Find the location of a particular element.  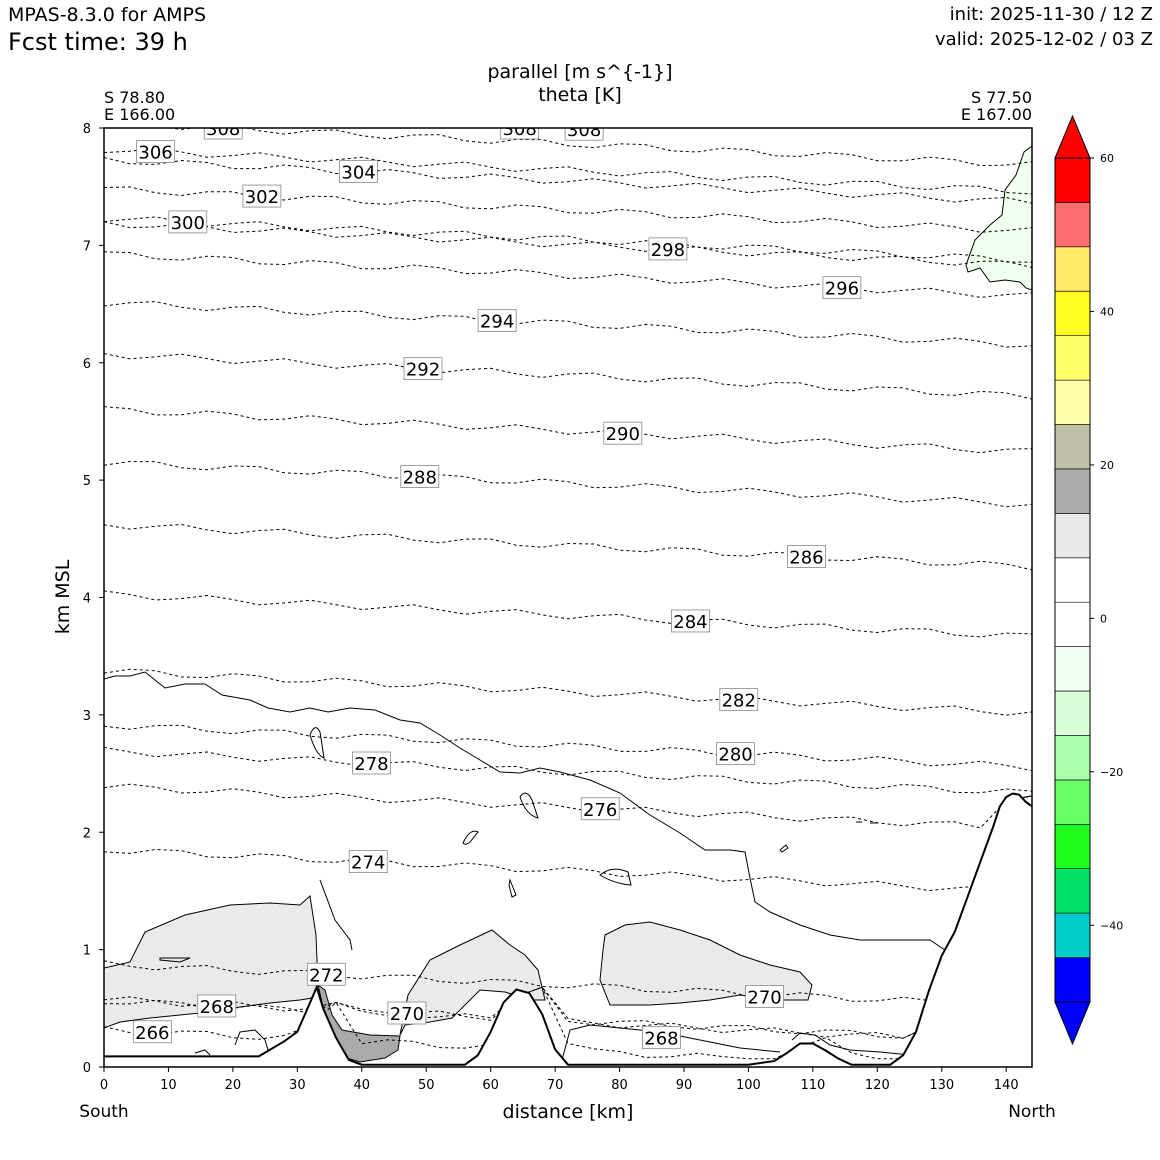

end-lon: E 167.00 is located at coordinates (996, 114).